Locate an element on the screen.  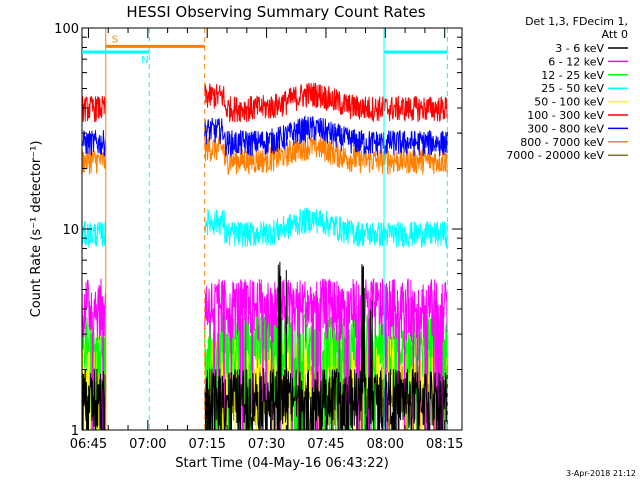
x-axis-label: Start Time (04-May-16 06:43:22) is located at coordinates (282, 463).